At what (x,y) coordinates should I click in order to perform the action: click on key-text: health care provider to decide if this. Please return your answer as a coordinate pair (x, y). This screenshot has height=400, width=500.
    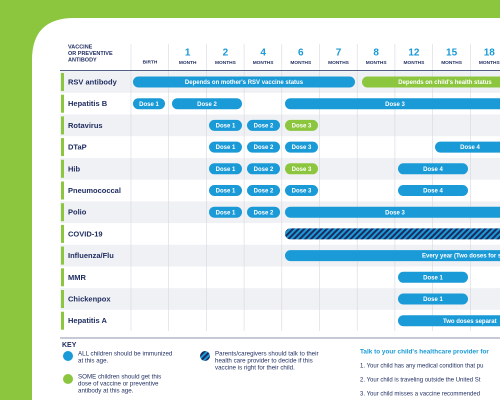
    Looking at the image, I should click on (264, 361).